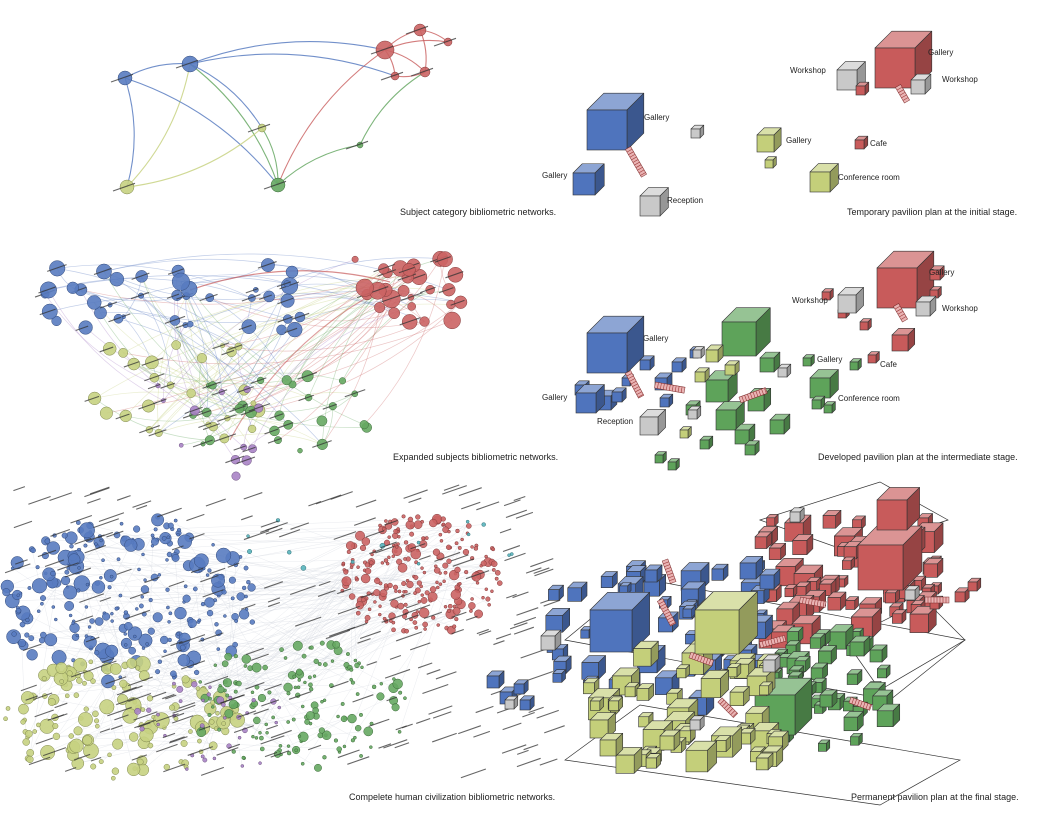  Describe the element at coordinates (226, 96) in the screenshot. I see `network-edge` at that location.